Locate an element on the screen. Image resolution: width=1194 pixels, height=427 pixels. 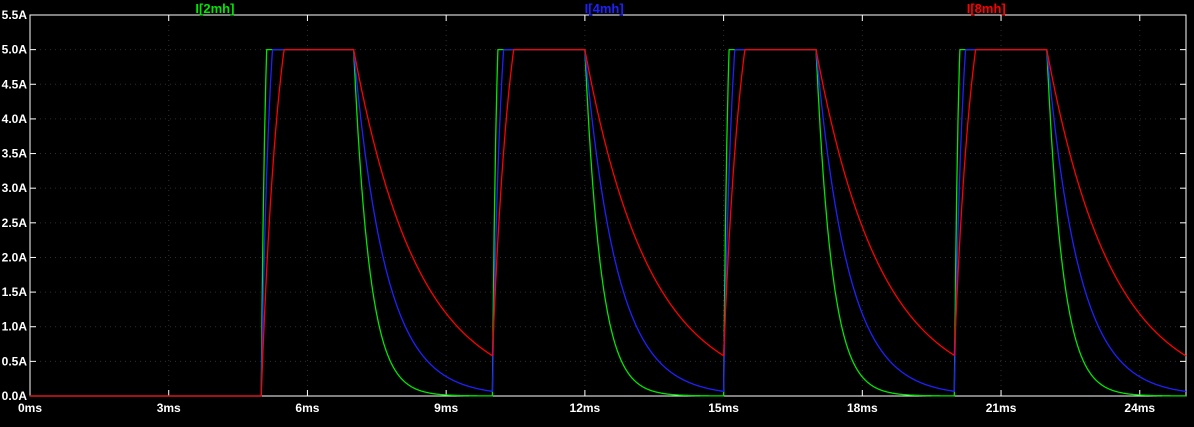
y-tick-label: 2.5A is located at coordinates (15, 223).